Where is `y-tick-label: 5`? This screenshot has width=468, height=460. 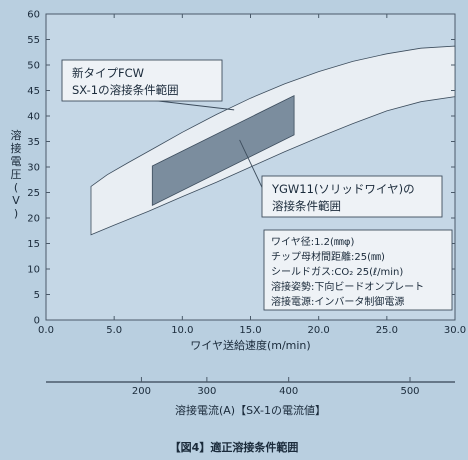 y-tick-label: 5 is located at coordinates (37, 295).